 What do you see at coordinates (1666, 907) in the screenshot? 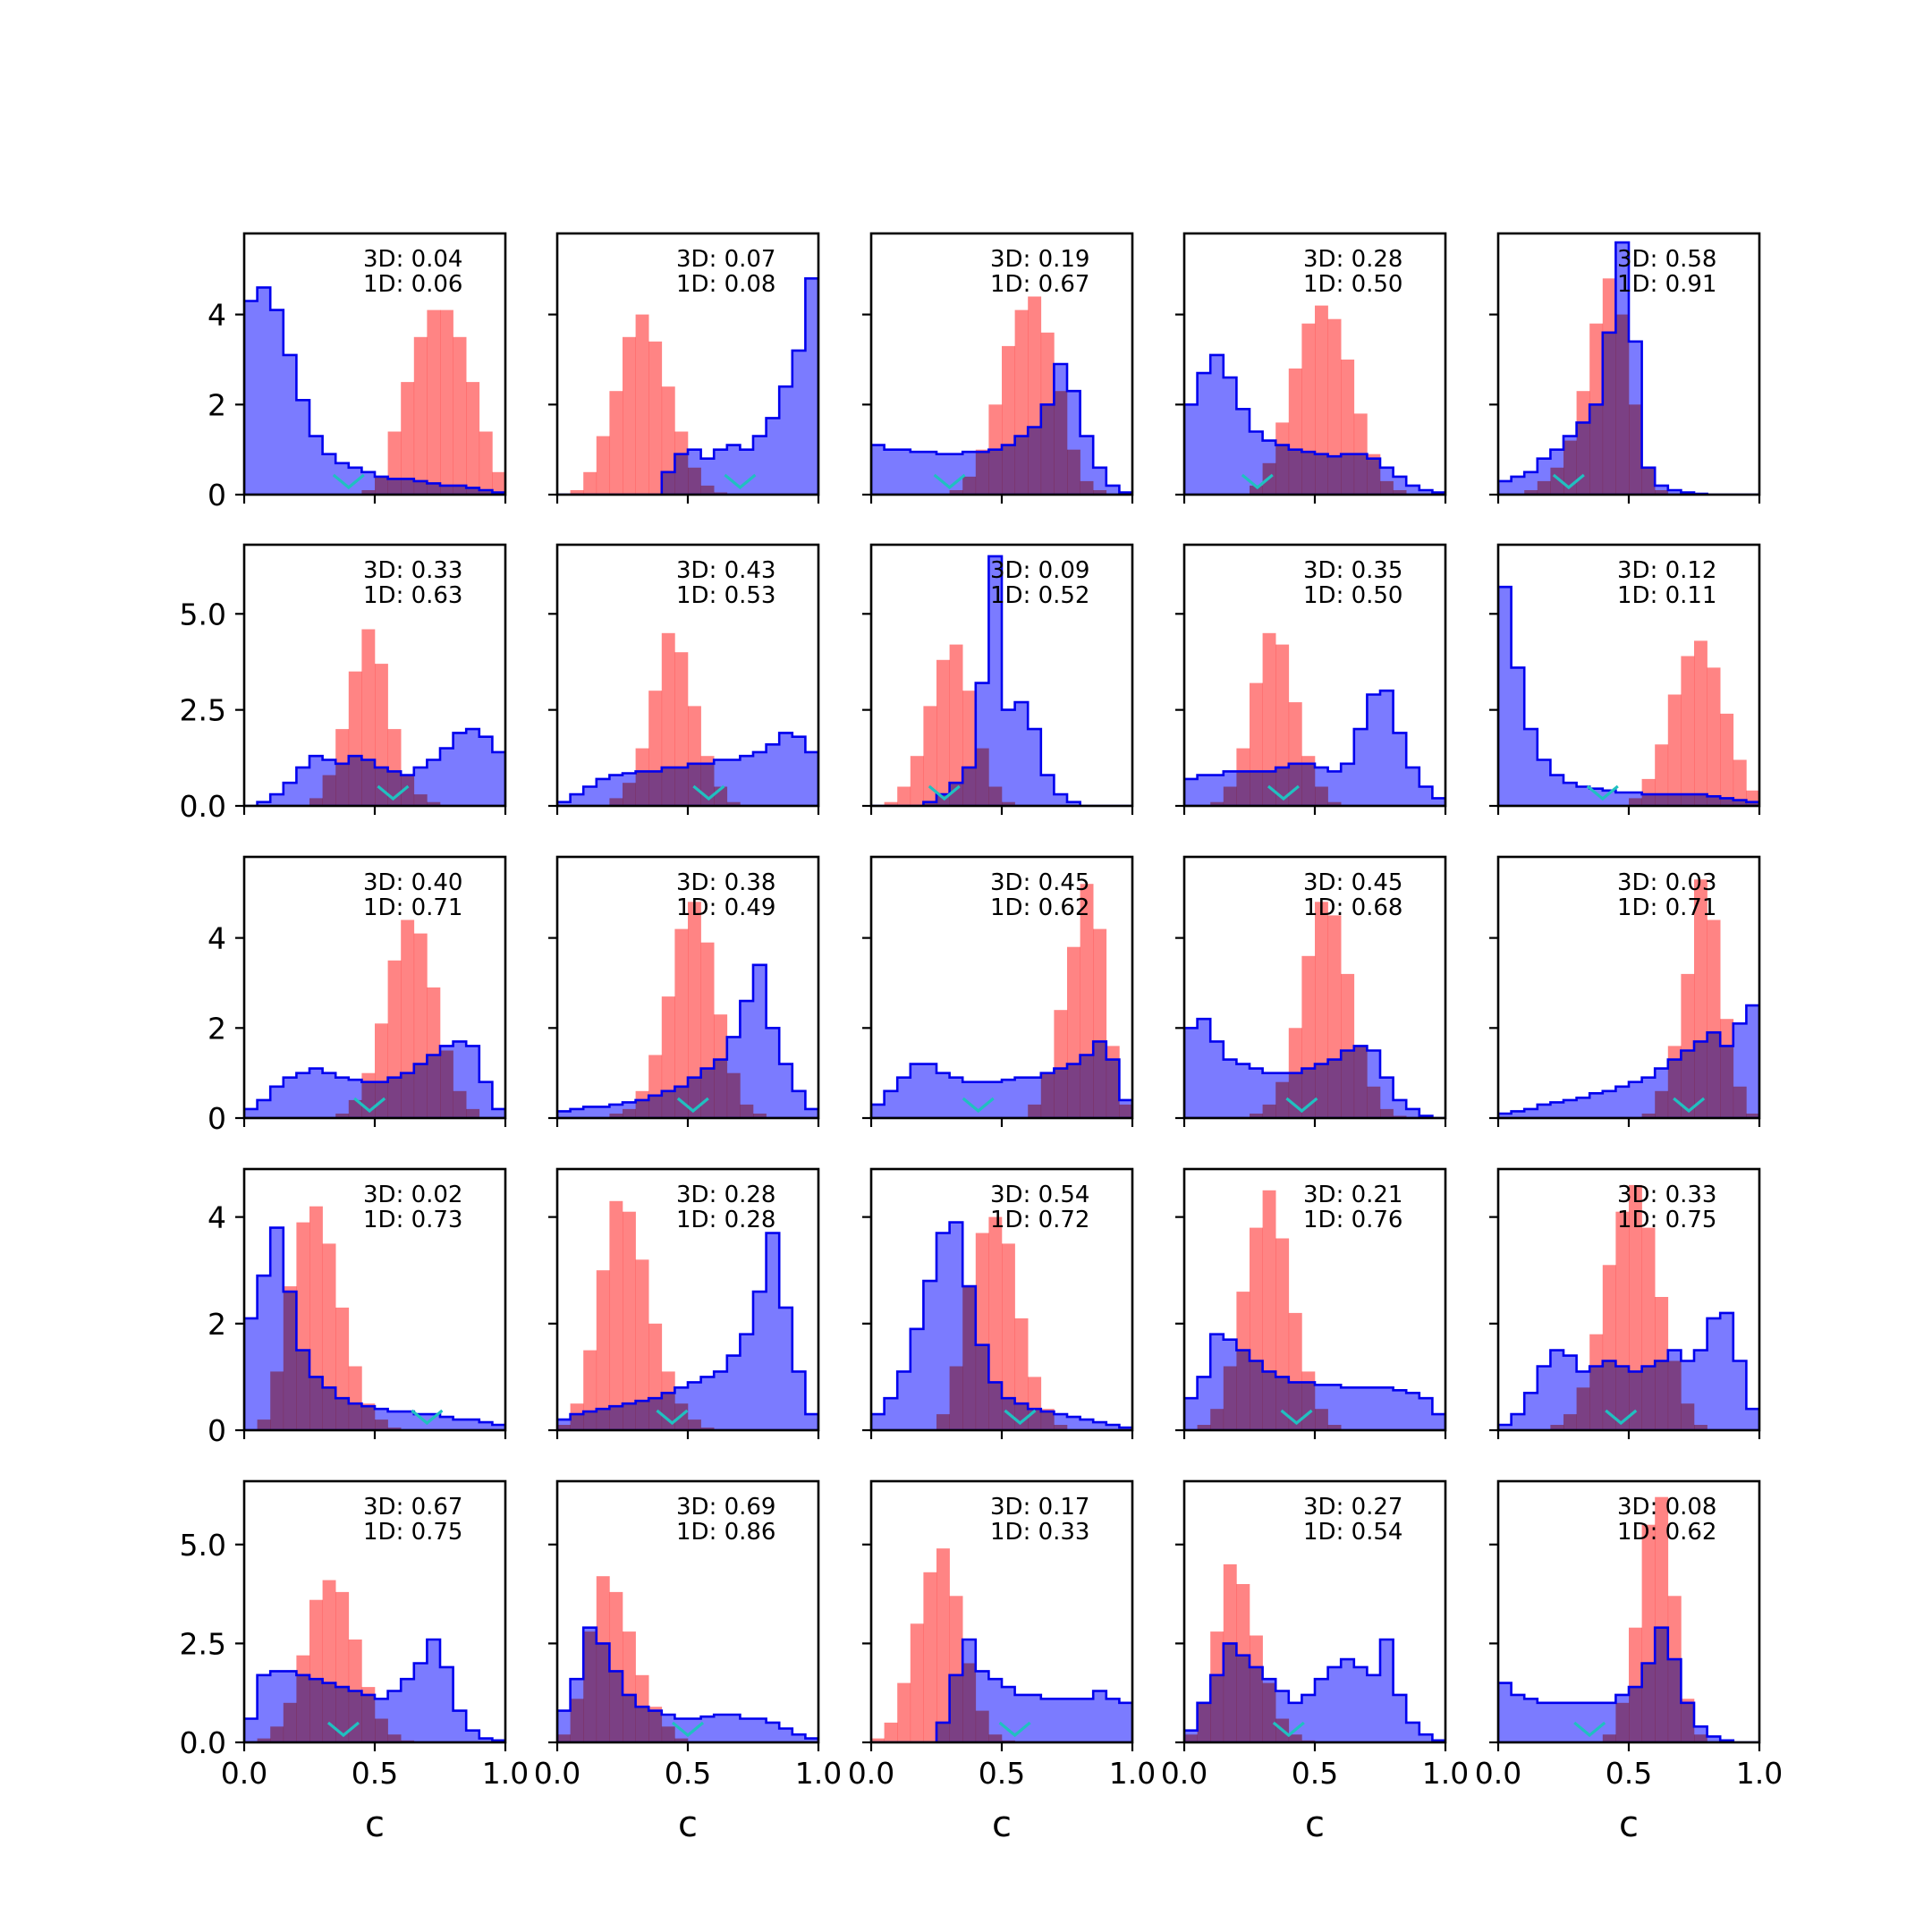
I see `label-1d: 1D: 0.71` at bounding box center [1666, 907].